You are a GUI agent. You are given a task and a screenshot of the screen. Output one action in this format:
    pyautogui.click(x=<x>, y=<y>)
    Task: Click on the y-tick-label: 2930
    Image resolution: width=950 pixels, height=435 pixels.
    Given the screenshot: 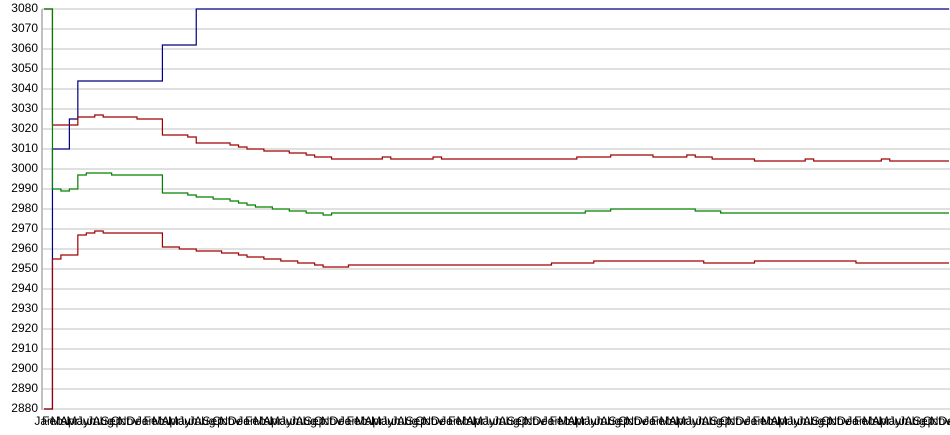 What is the action you would take?
    pyautogui.click(x=24, y=308)
    